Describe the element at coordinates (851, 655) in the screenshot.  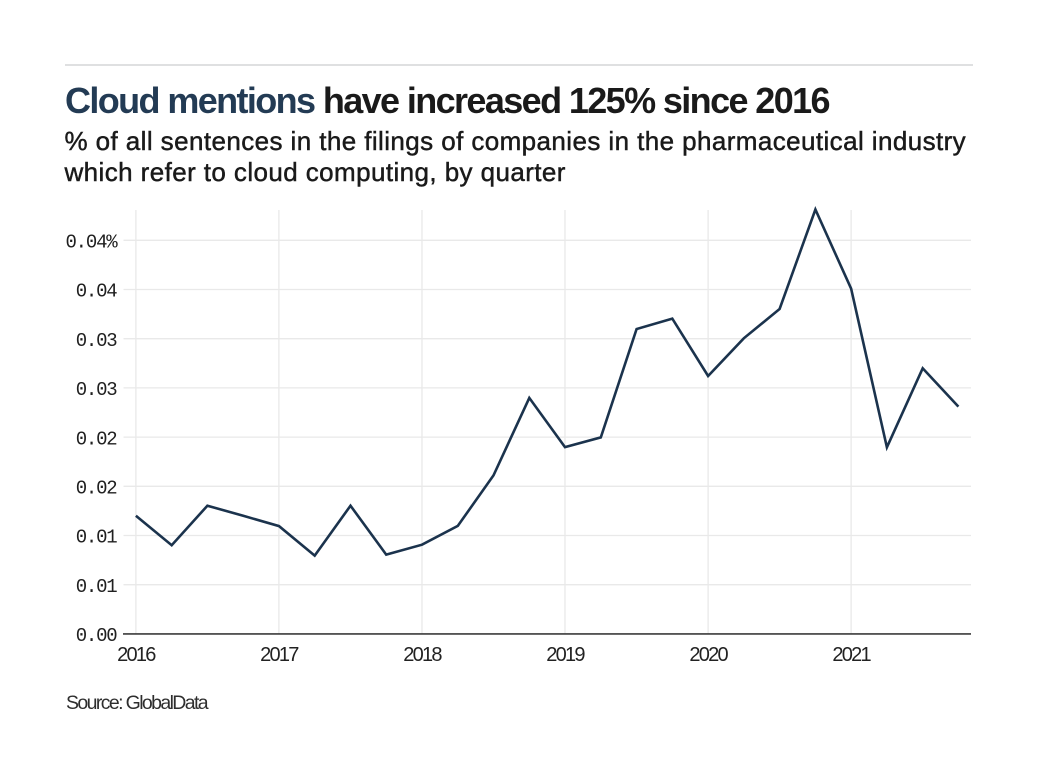
I see `svg-text: 2021` at that location.